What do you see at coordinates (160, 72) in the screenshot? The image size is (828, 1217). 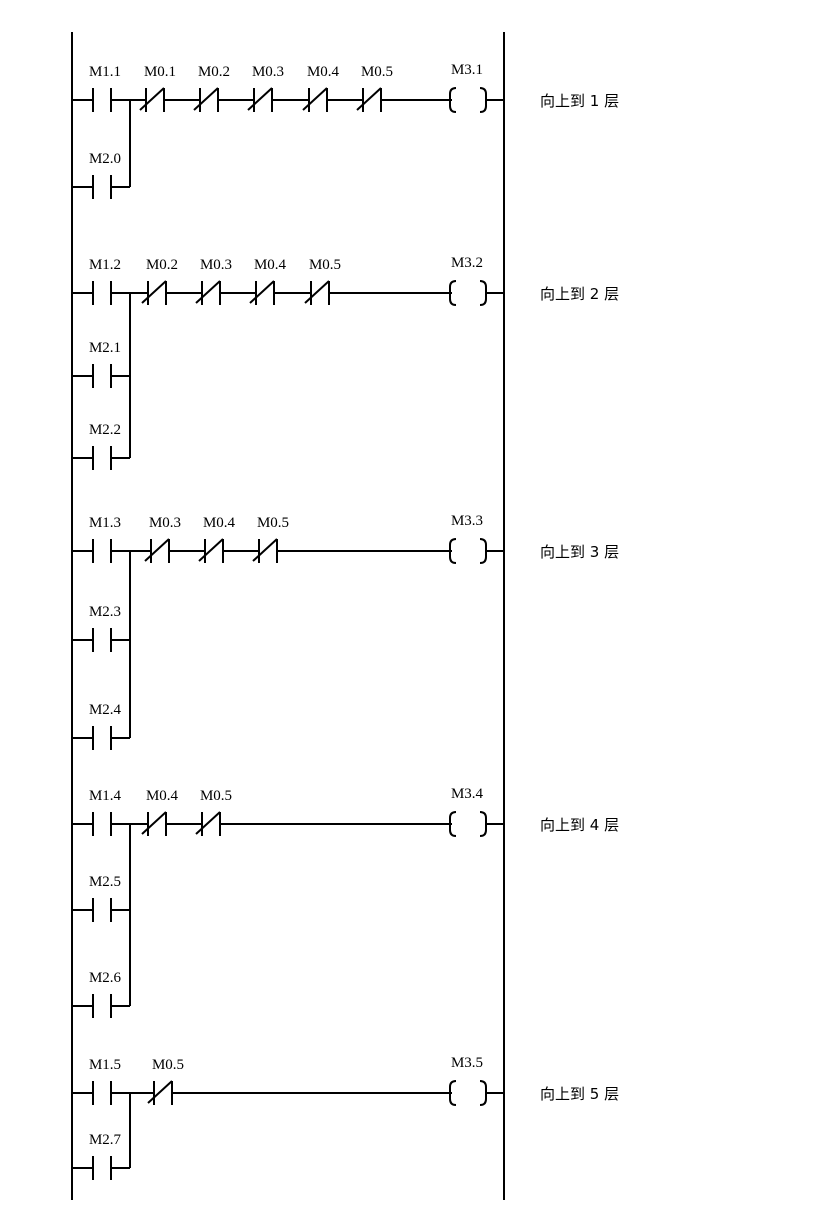 I see `nc-contact-label: M0.1` at bounding box center [160, 72].